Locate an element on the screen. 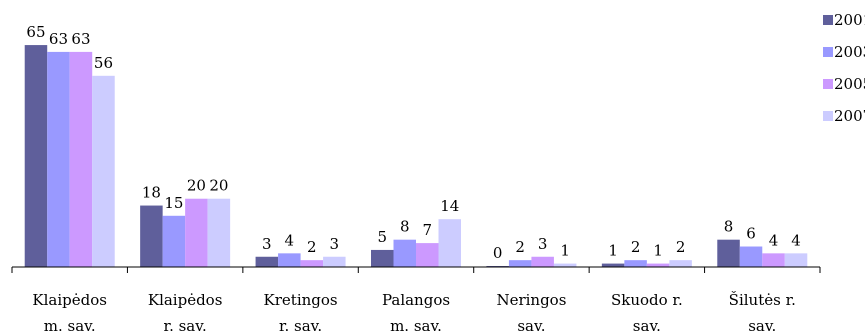 This screenshot has height=336, width=865. value-label: 5 is located at coordinates (382, 237).